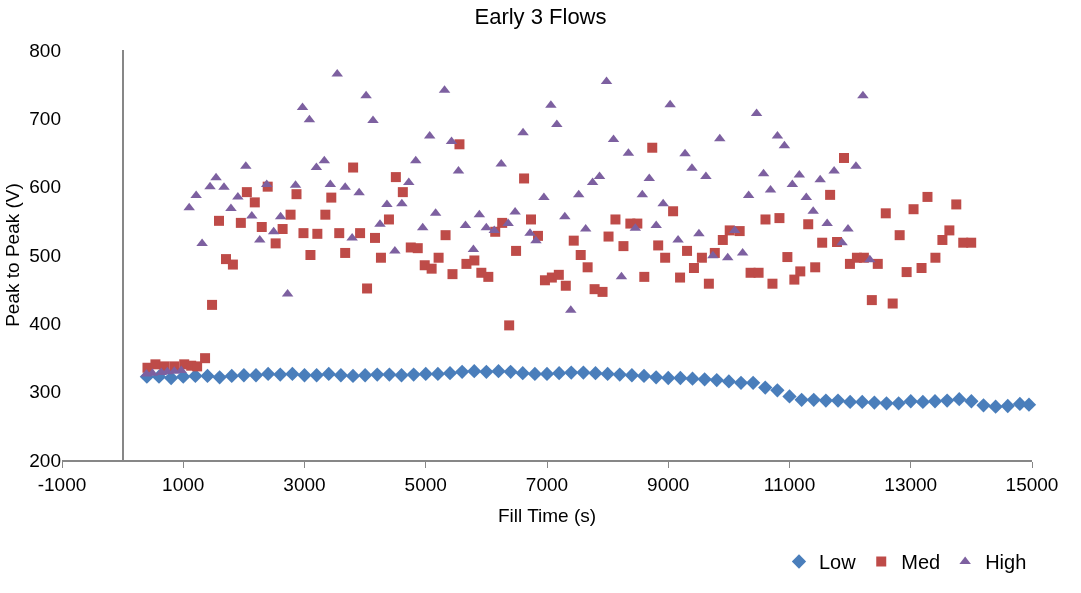  I want to click on y-axis-title: Peak to Peak (V), so click(13, 255).